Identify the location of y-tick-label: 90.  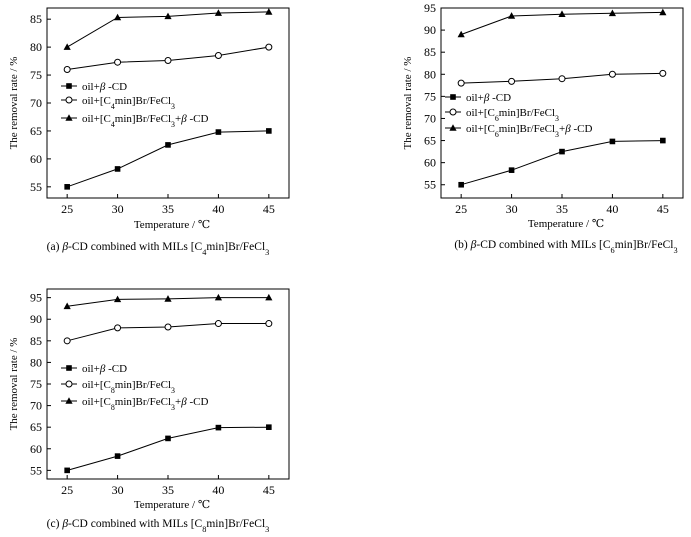
(430, 30).